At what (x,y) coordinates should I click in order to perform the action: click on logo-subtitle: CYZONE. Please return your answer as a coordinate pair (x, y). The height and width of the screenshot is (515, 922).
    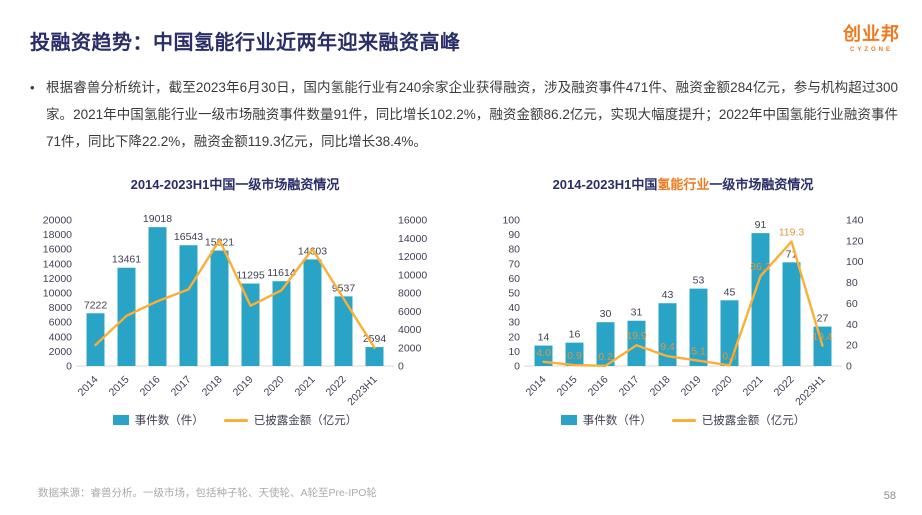
    Looking at the image, I should click on (871, 50).